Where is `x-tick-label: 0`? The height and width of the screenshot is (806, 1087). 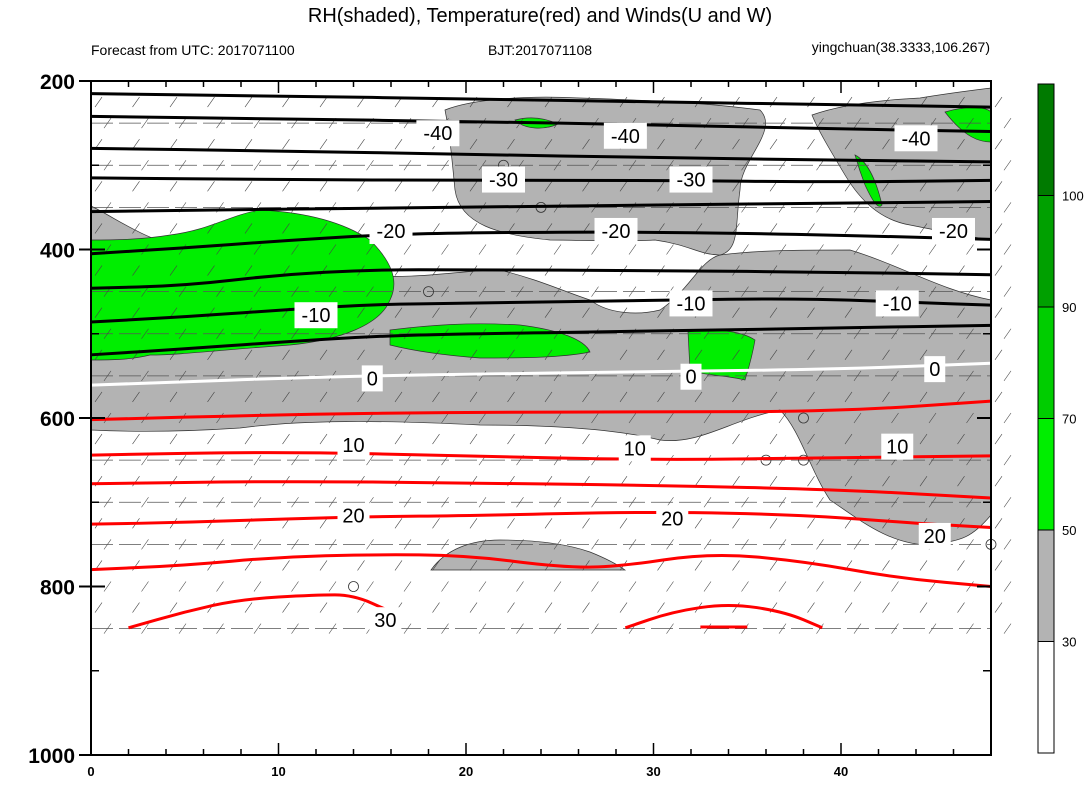 x-tick-label: 0 is located at coordinates (90, 771).